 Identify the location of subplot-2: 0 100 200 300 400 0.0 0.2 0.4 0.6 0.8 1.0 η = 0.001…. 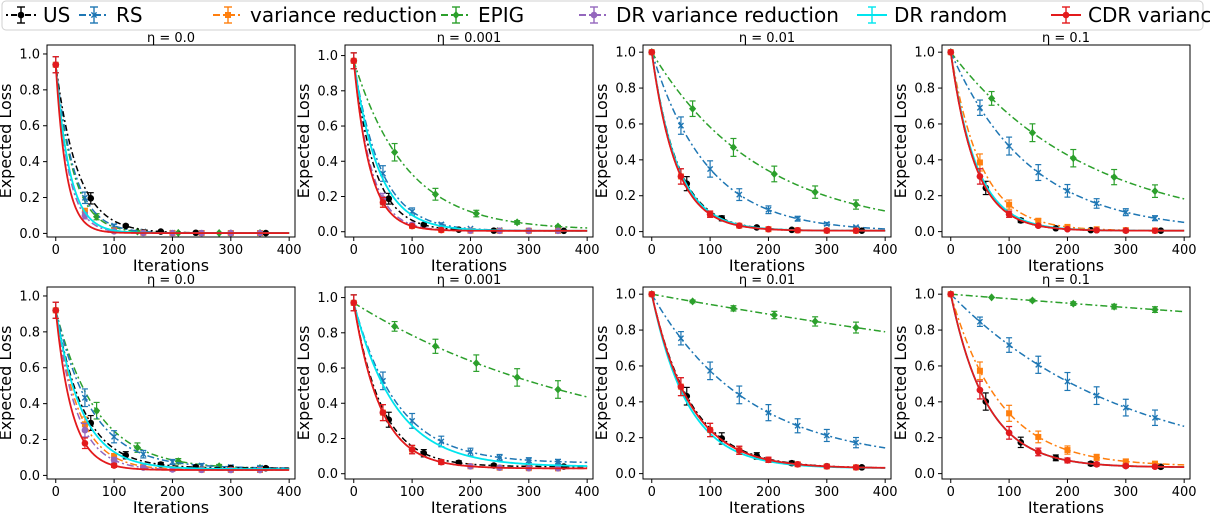
(447, 153).